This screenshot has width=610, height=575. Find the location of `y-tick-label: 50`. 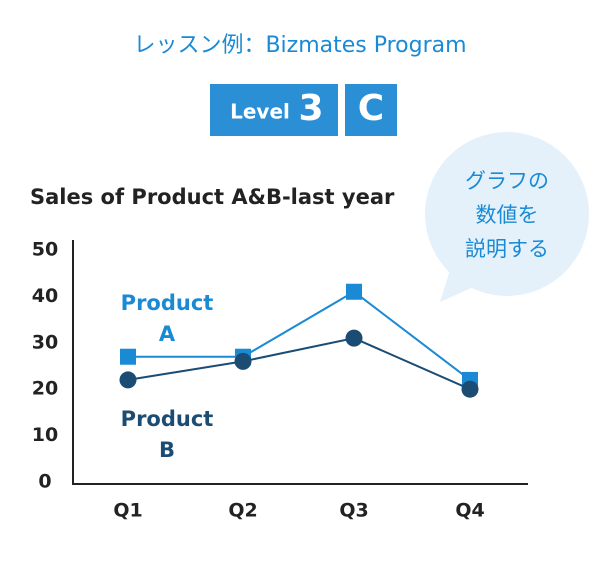

y-tick-label: 50 is located at coordinates (45, 250).